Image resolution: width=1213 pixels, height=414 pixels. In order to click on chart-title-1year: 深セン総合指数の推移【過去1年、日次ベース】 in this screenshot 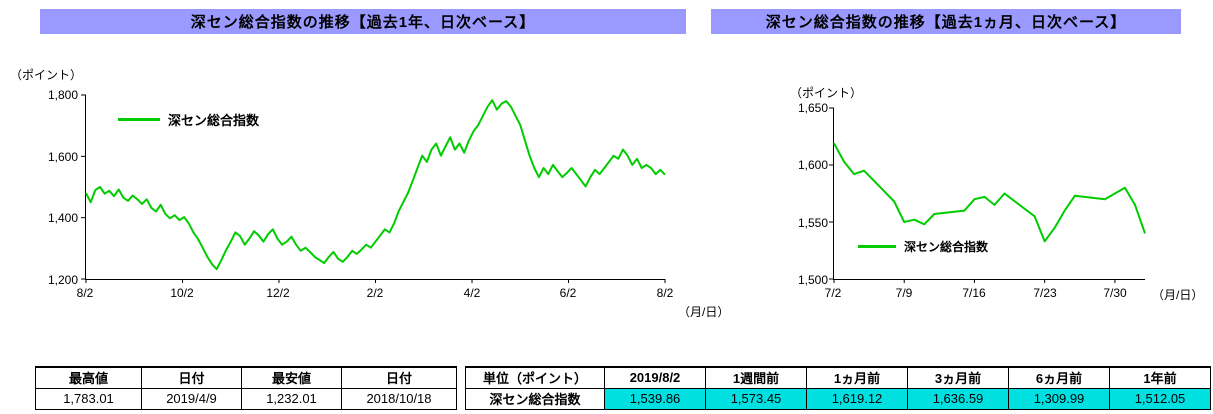, I will do `click(363, 21)`.